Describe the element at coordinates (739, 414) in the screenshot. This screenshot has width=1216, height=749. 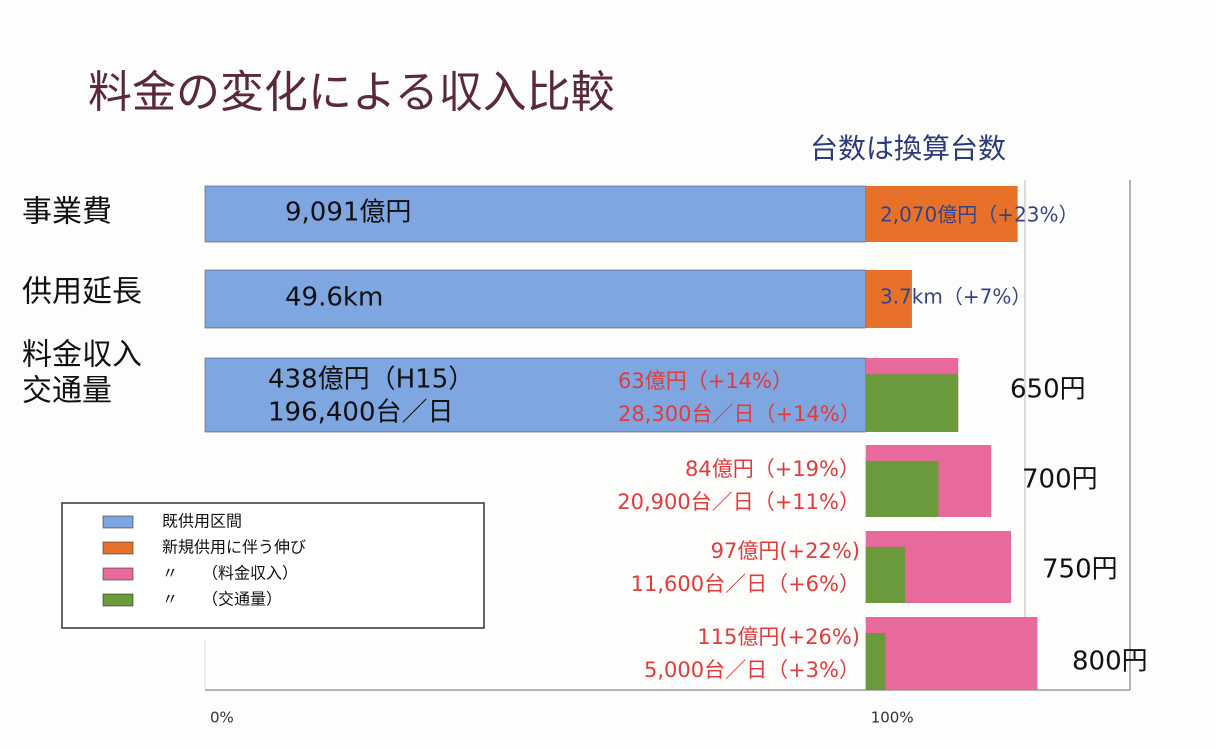
I see `value-label: 28,300台／日（+14%）` at that location.